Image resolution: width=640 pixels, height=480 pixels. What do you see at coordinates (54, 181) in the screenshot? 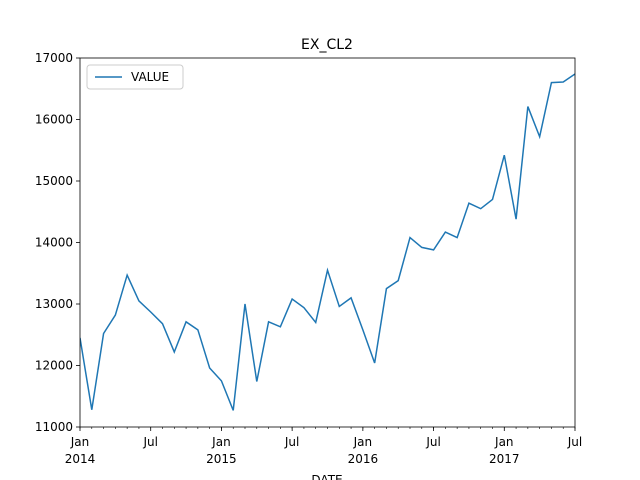
I see `y-tick-label: 15000` at bounding box center [54, 181].